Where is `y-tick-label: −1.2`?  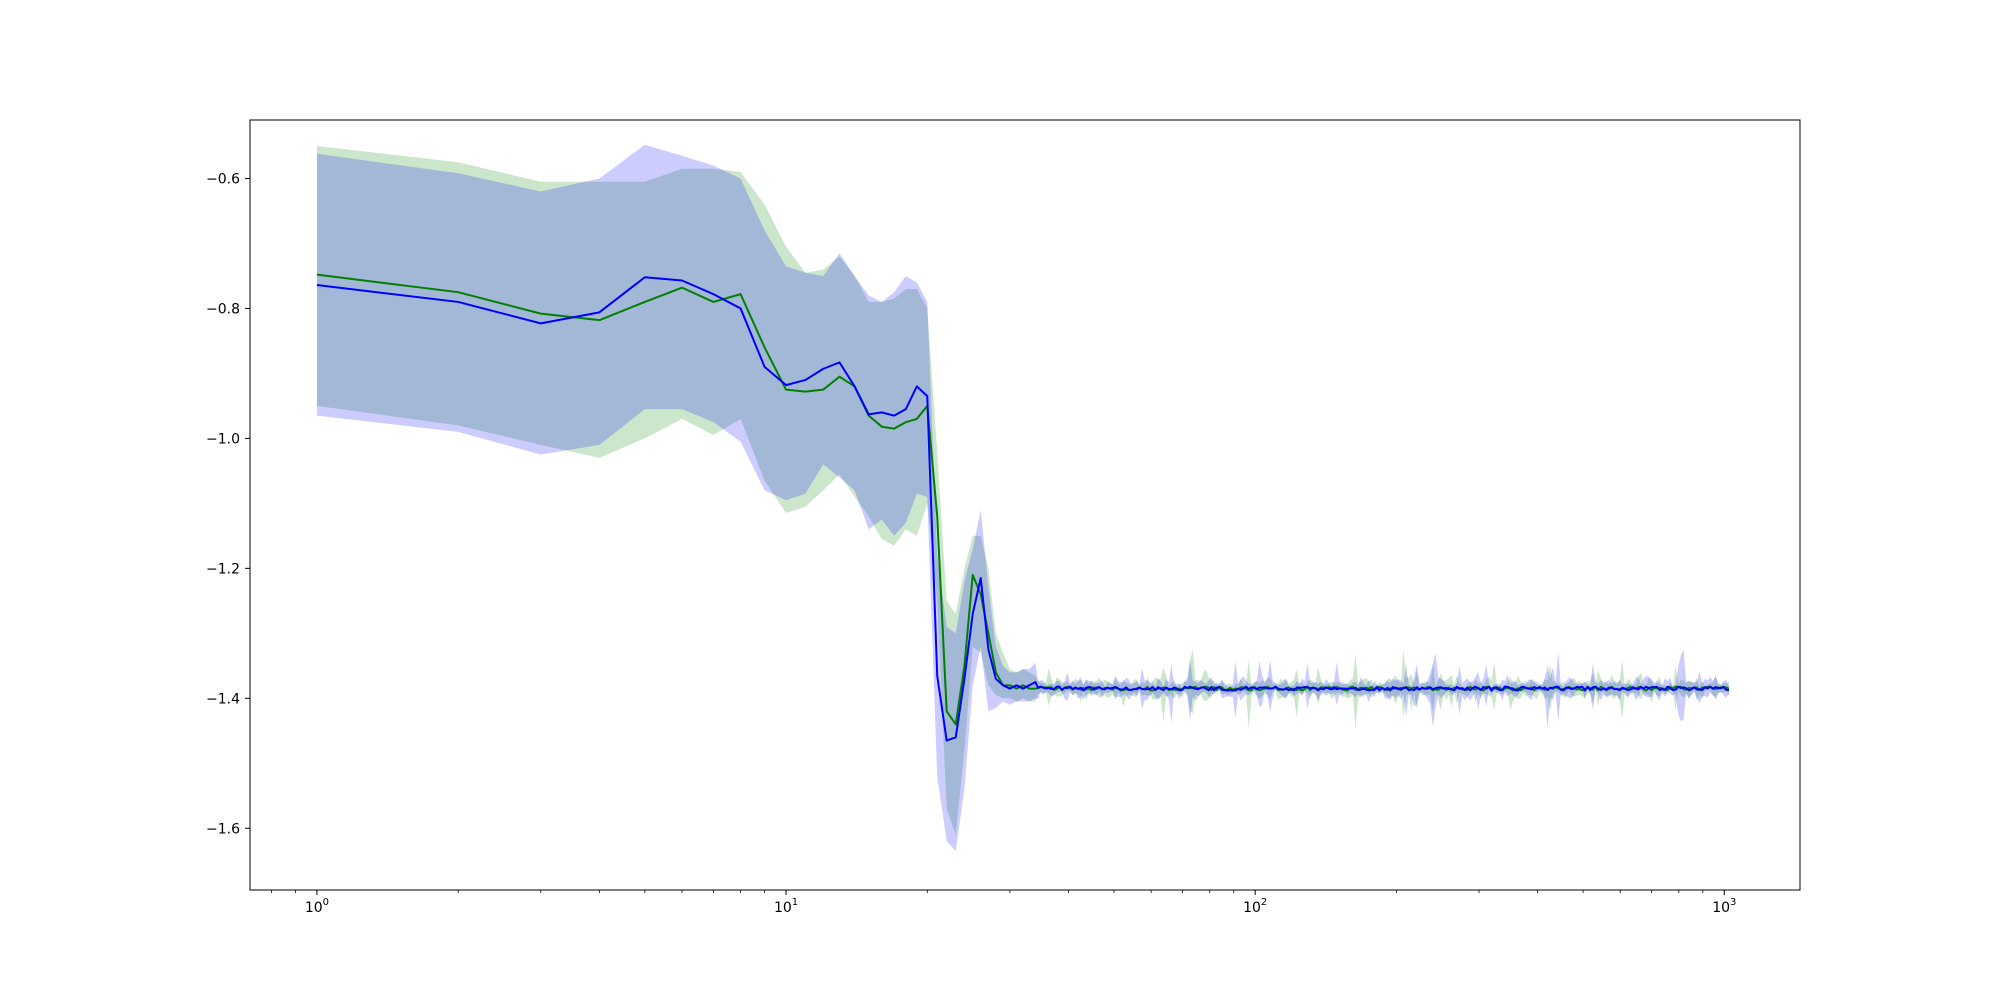
y-tick-label: −1.2 is located at coordinates (223, 569).